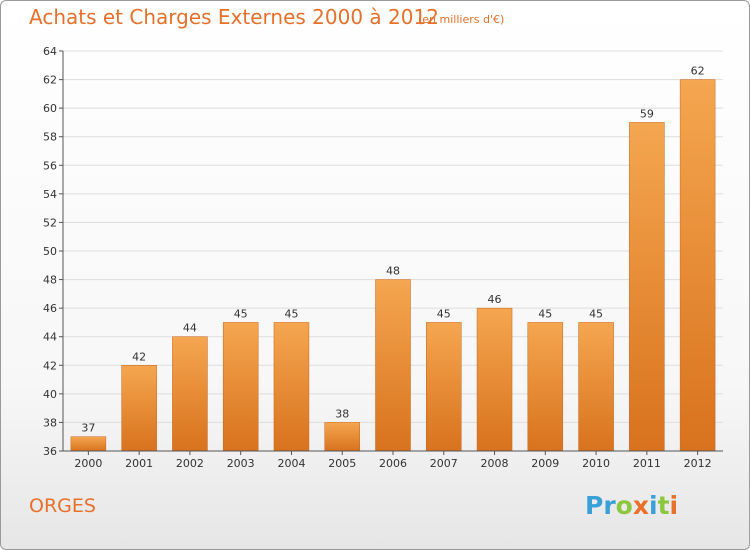 The width and height of the screenshot is (750, 550). I want to click on bar-2001, so click(139, 408).